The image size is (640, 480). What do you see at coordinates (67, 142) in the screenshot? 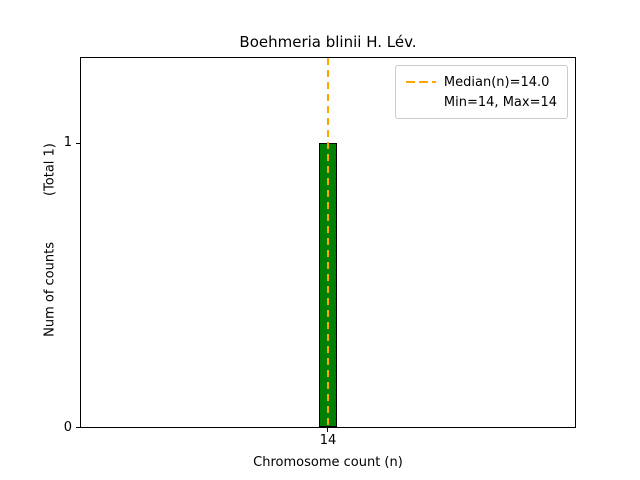
I see `y-tick-label-1: 1` at bounding box center [67, 142].